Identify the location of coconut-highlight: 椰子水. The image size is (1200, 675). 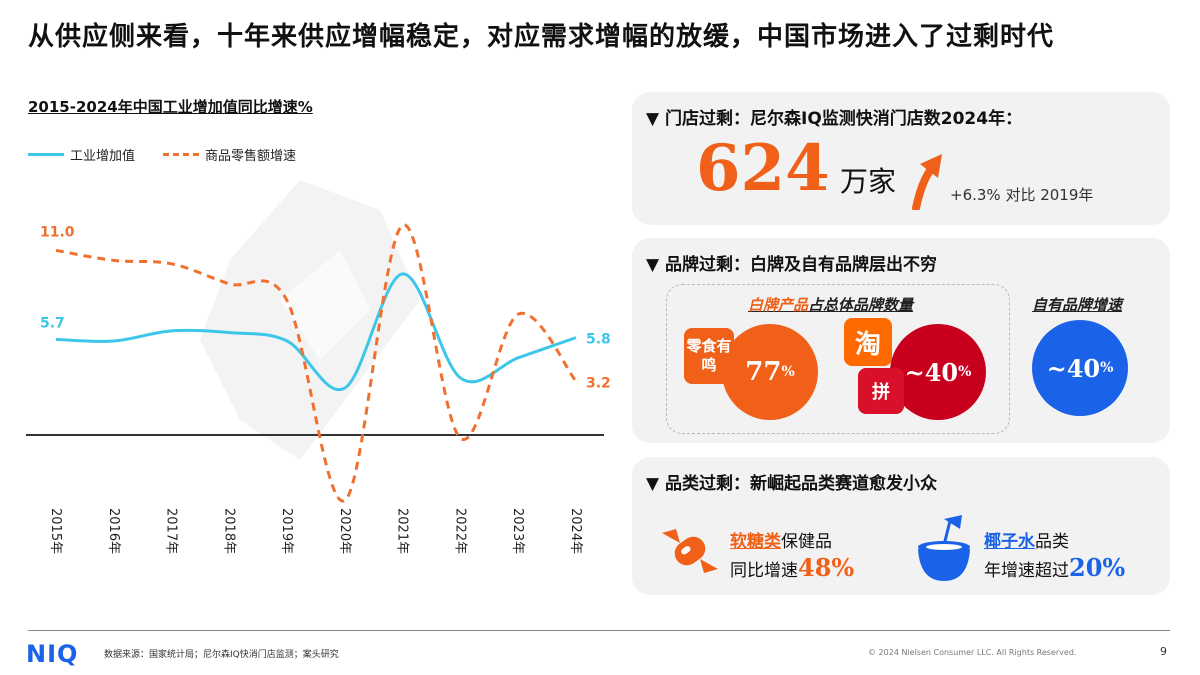
(1009, 542).